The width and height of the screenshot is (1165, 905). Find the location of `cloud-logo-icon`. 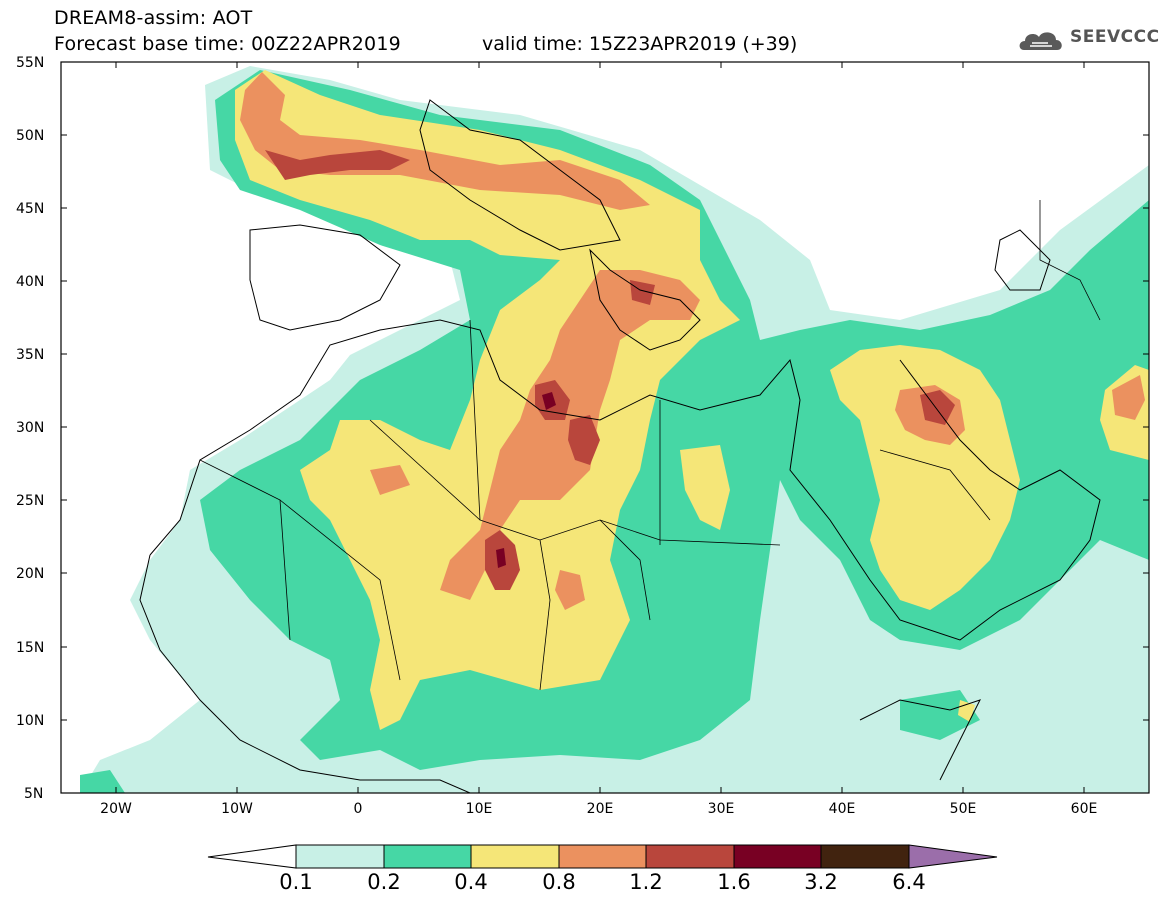

cloud-logo-icon is located at coordinates (1040, 41).